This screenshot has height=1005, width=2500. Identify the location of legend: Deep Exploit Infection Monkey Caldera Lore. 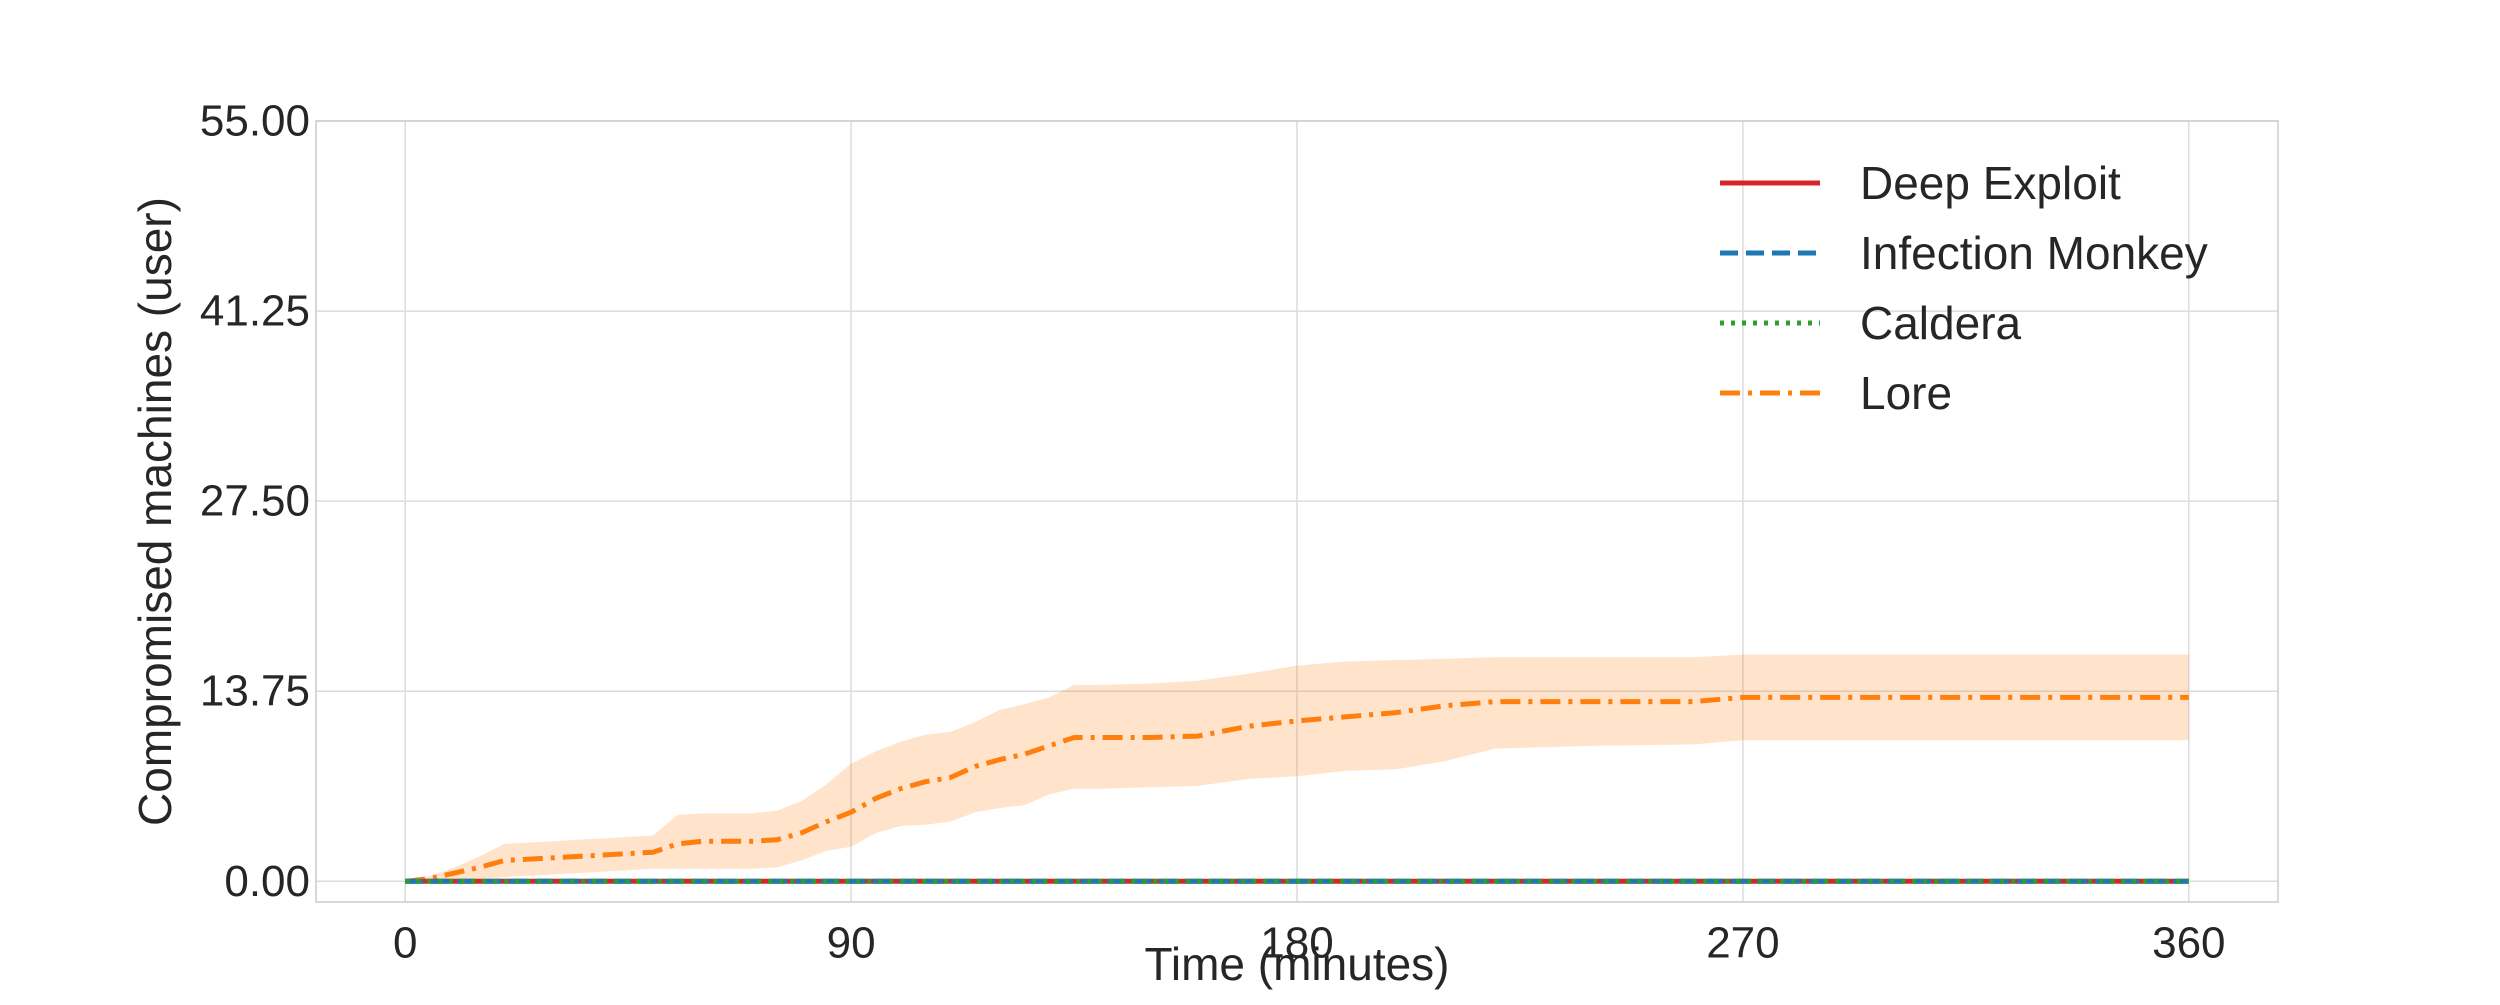
(1964, 288).